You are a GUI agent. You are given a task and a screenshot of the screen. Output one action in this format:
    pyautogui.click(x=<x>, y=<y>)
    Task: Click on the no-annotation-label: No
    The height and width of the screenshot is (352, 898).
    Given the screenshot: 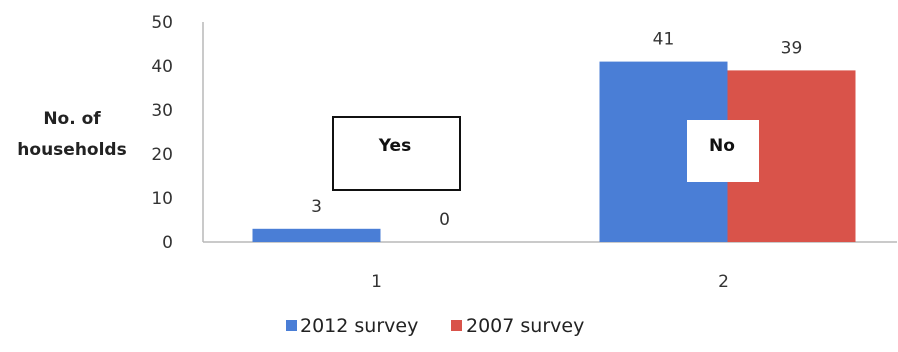 What is the action you would take?
    pyautogui.click(x=722, y=146)
    